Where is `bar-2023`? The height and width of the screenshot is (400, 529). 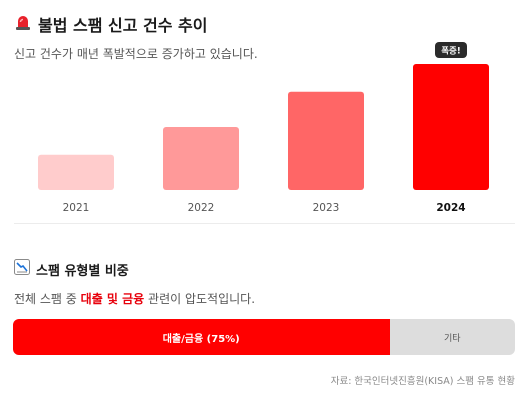 bar-2023 is located at coordinates (326, 140).